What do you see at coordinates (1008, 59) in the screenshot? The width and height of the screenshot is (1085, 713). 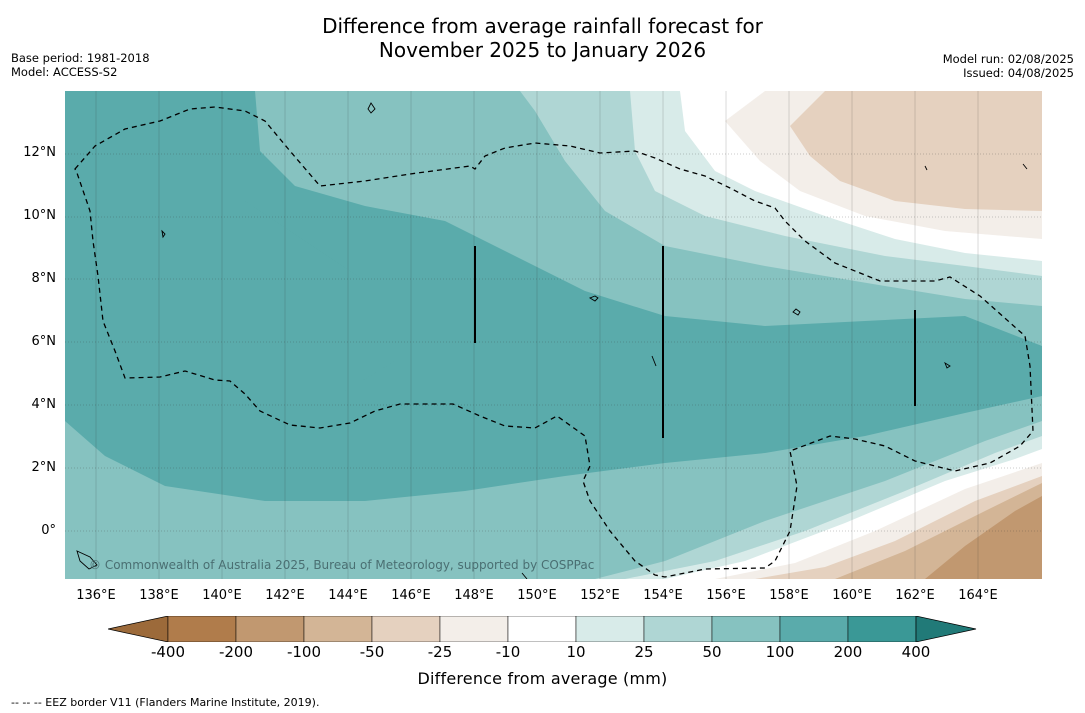 I see `model-run-date: Model run: 02/08/2025` at bounding box center [1008, 59].